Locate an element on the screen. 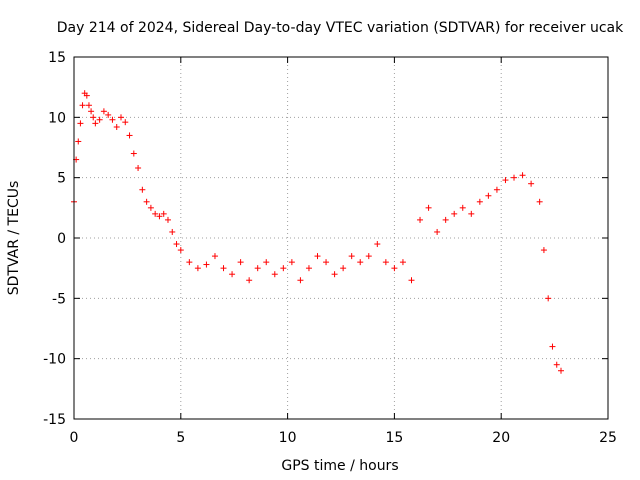 Image resolution: width=640 pixels, height=480 pixels. y-axis-label: SDTVAR / TECUs is located at coordinates (14, 238).